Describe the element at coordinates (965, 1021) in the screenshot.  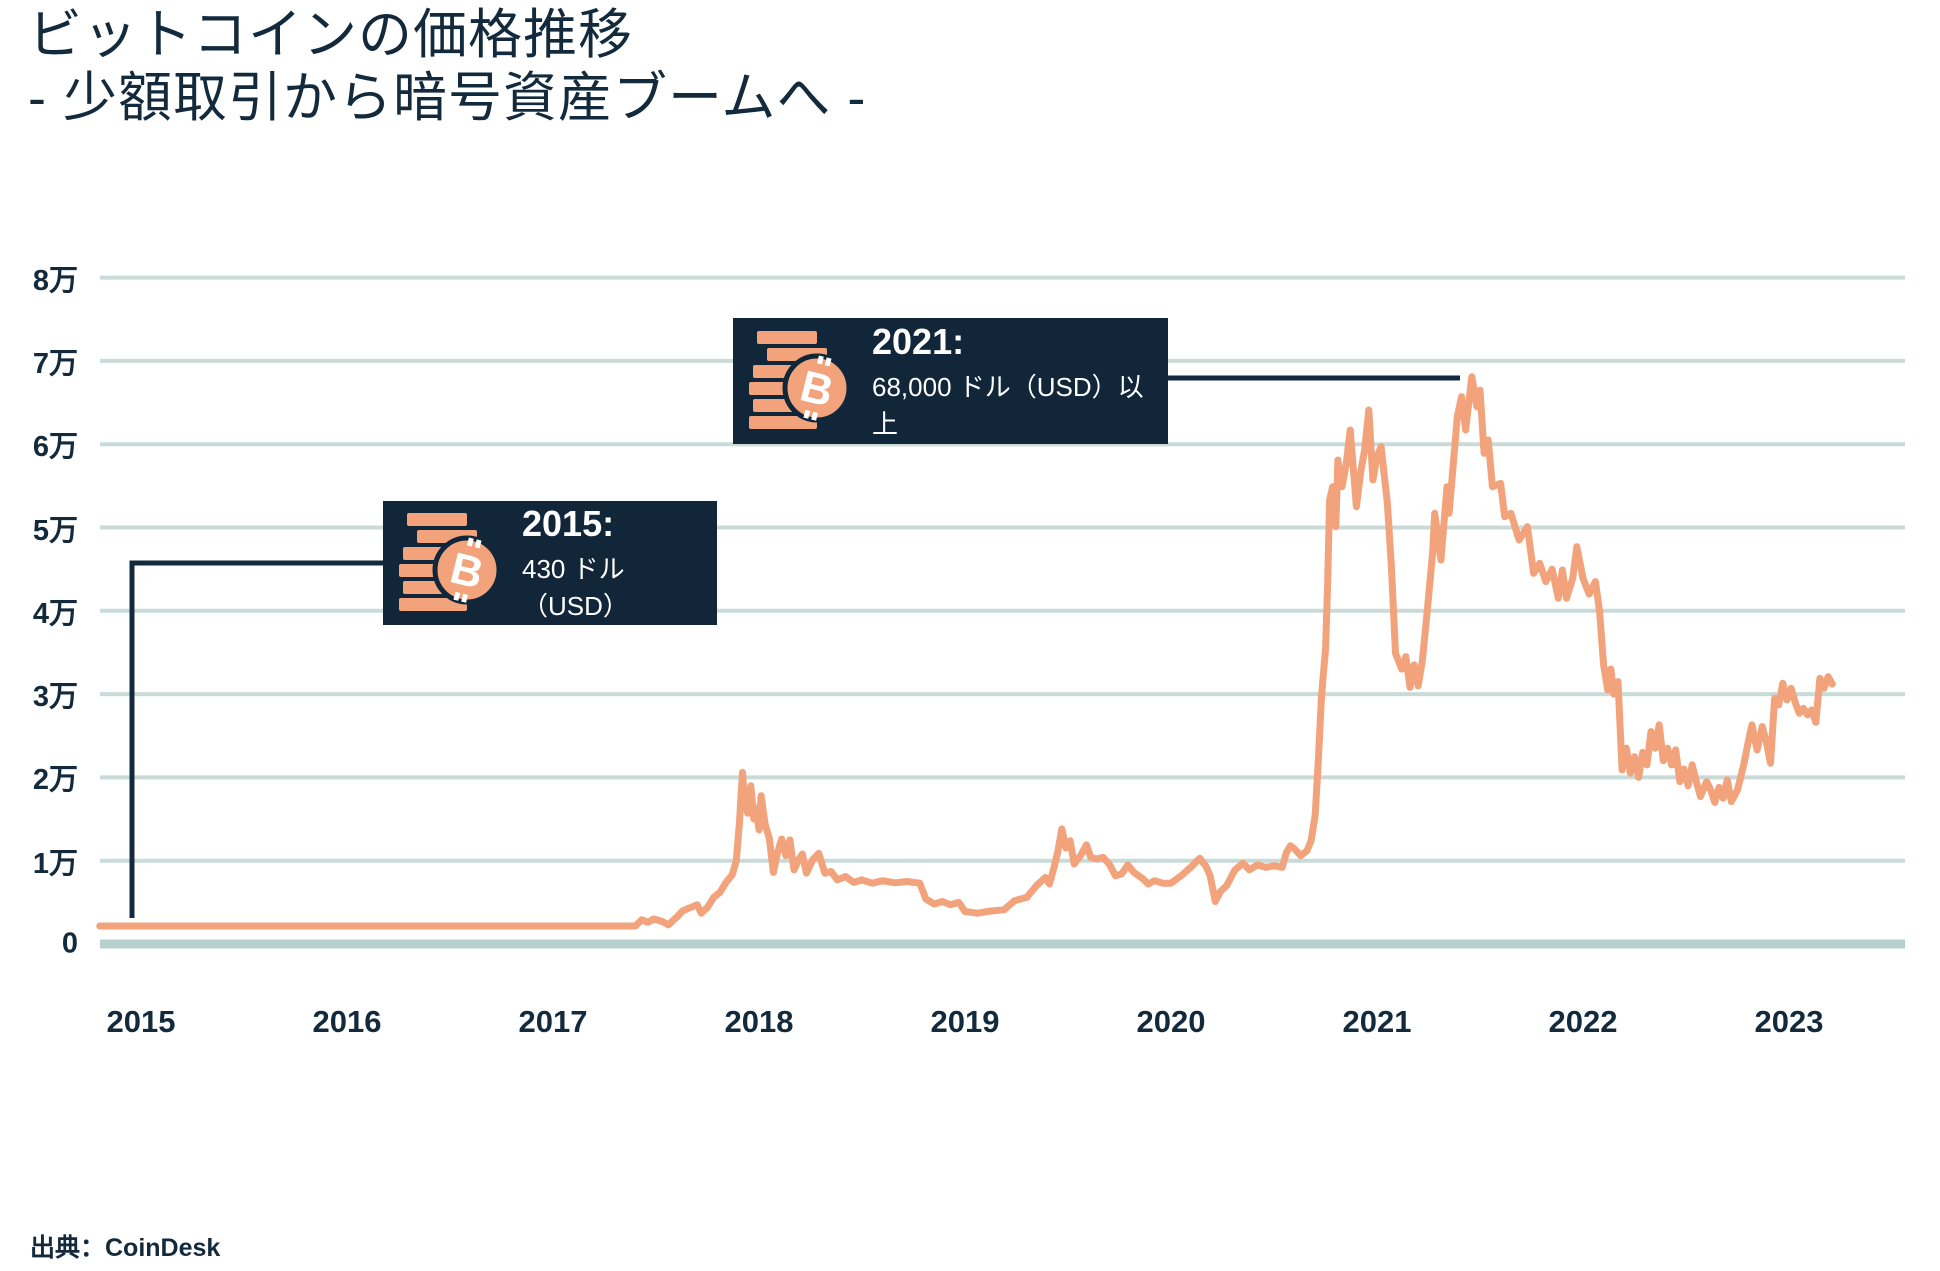
I see `x-tick-2019: 2019` at that location.